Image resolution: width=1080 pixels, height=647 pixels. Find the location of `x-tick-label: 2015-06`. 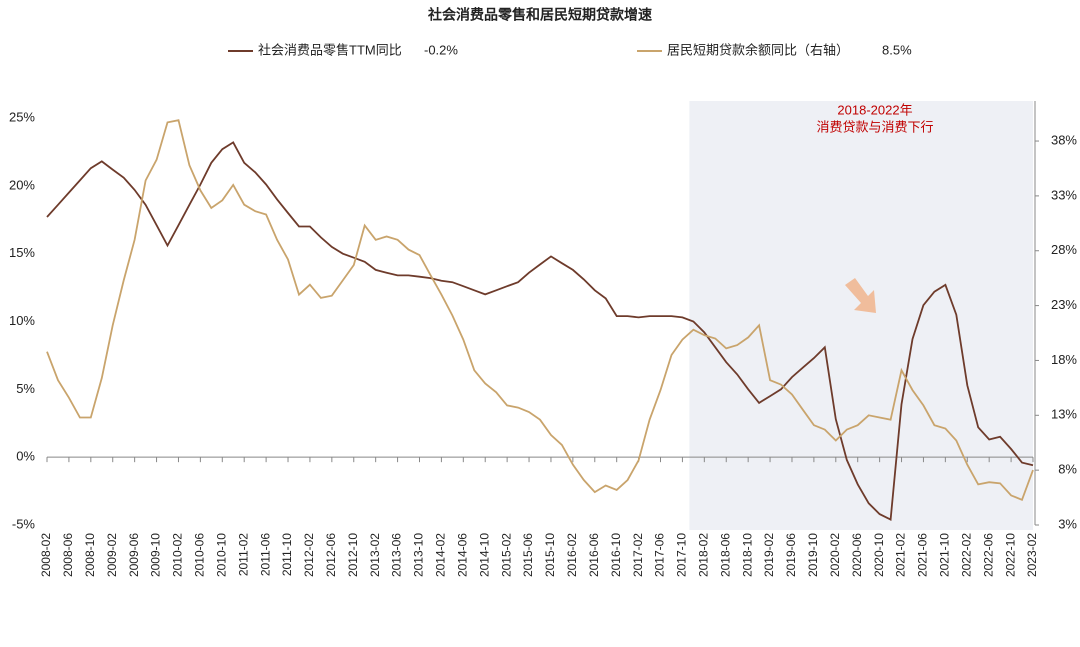

x-tick-label: 2015-06 is located at coordinates (528, 555).